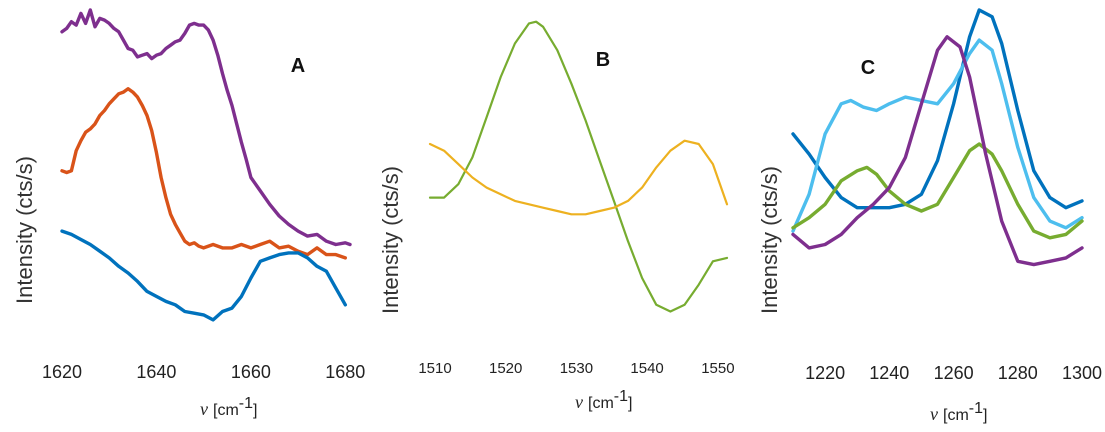 The image size is (1105, 432). I want to click on x-tick-label: 1280, so click(1018, 373).